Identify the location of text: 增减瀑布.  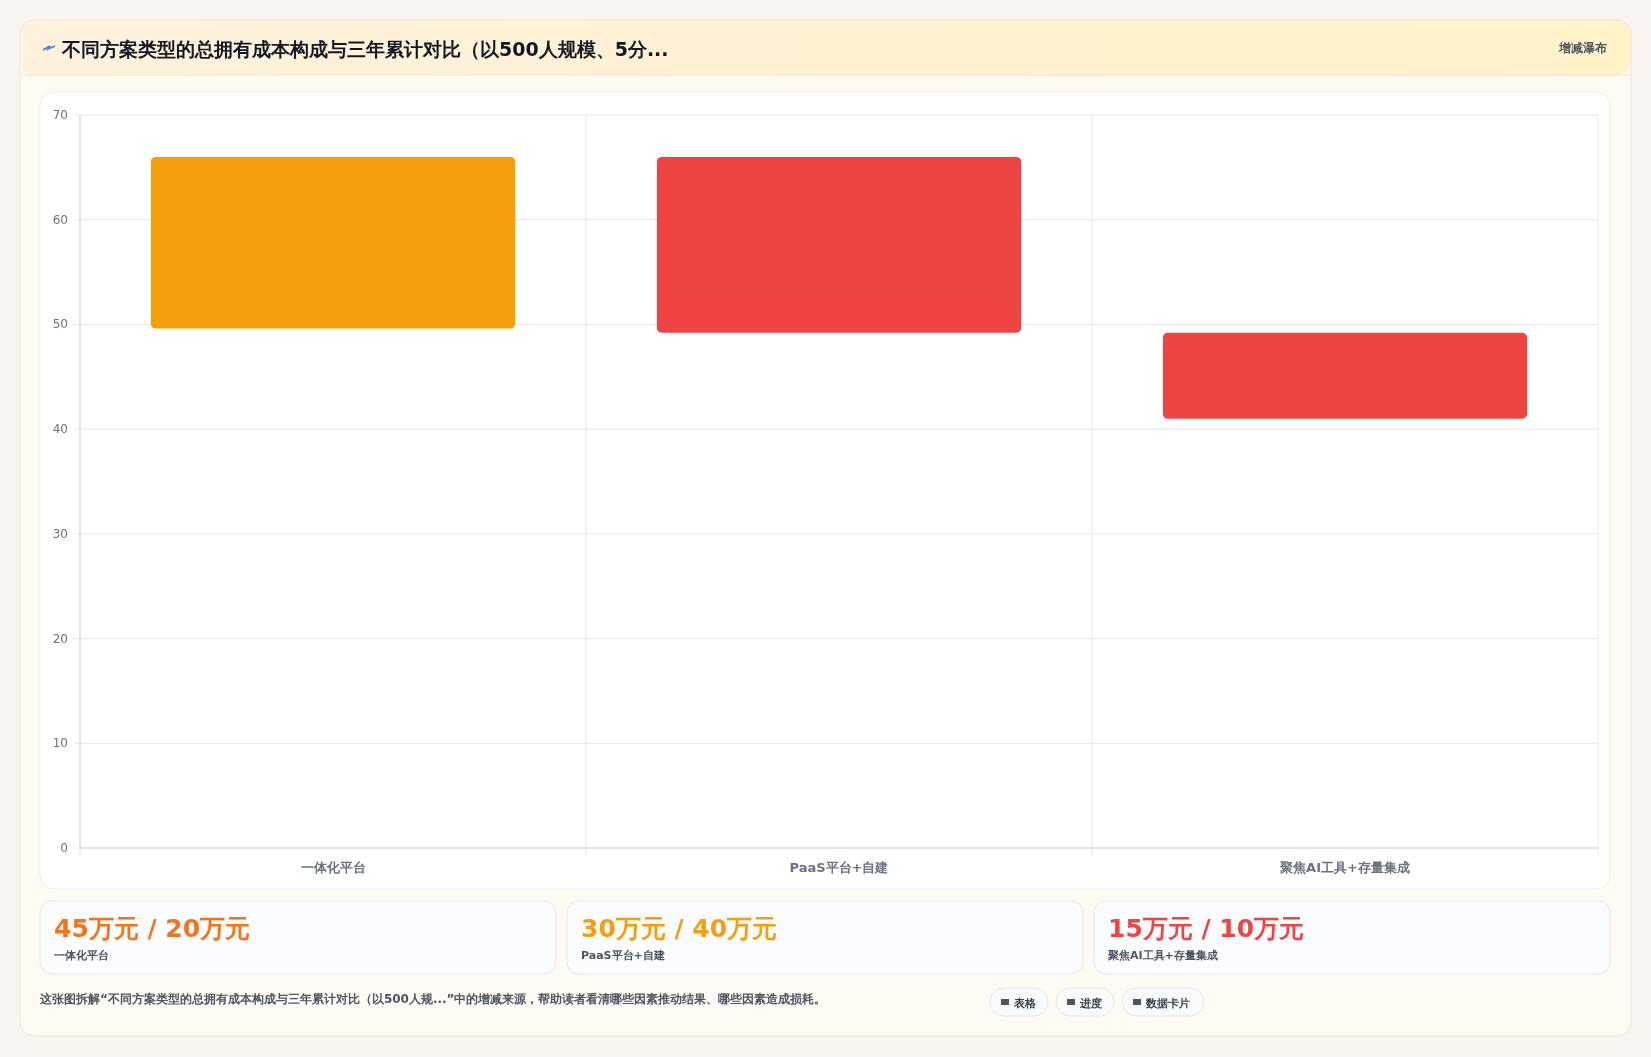
(1582, 48).